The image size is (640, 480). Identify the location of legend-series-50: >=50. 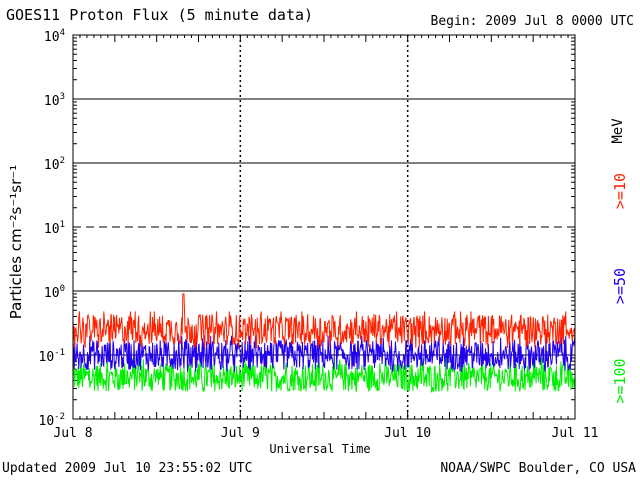
(620, 286).